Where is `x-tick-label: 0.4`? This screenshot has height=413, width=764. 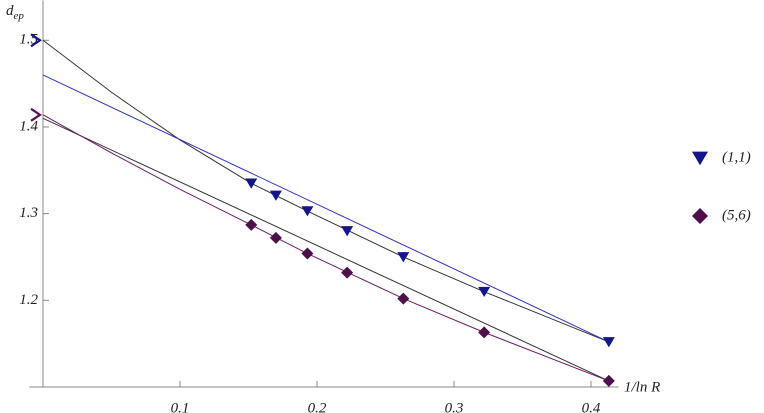 x-tick-label: 0.4 is located at coordinates (591, 406).